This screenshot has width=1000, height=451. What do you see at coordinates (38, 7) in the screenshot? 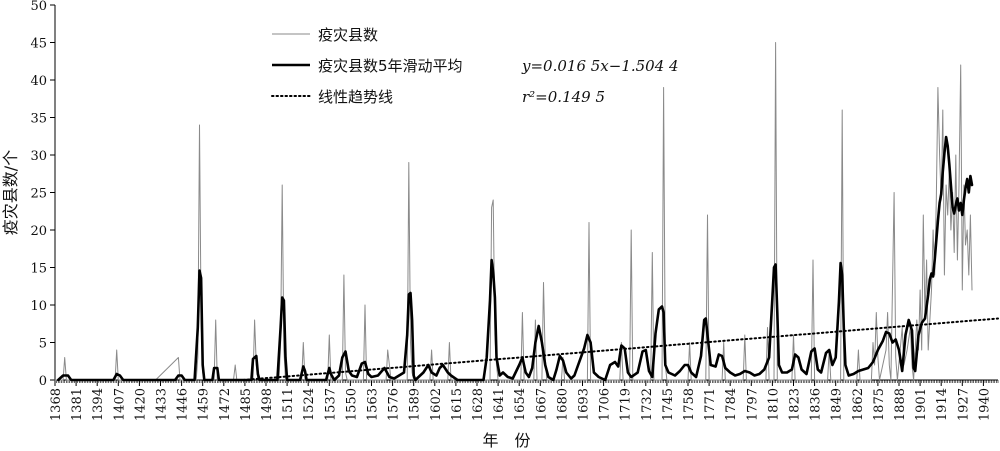
I see `y-tick-label: 50` at bounding box center [38, 7].